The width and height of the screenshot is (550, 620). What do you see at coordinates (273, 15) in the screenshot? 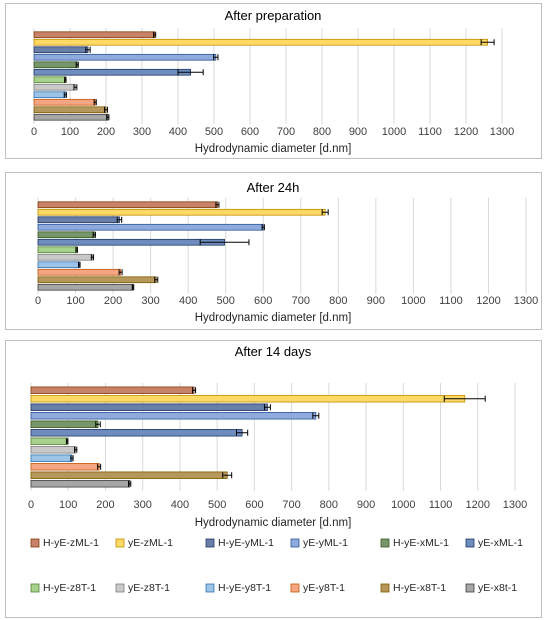
I see `chart-title: After preparation` at bounding box center [273, 15].